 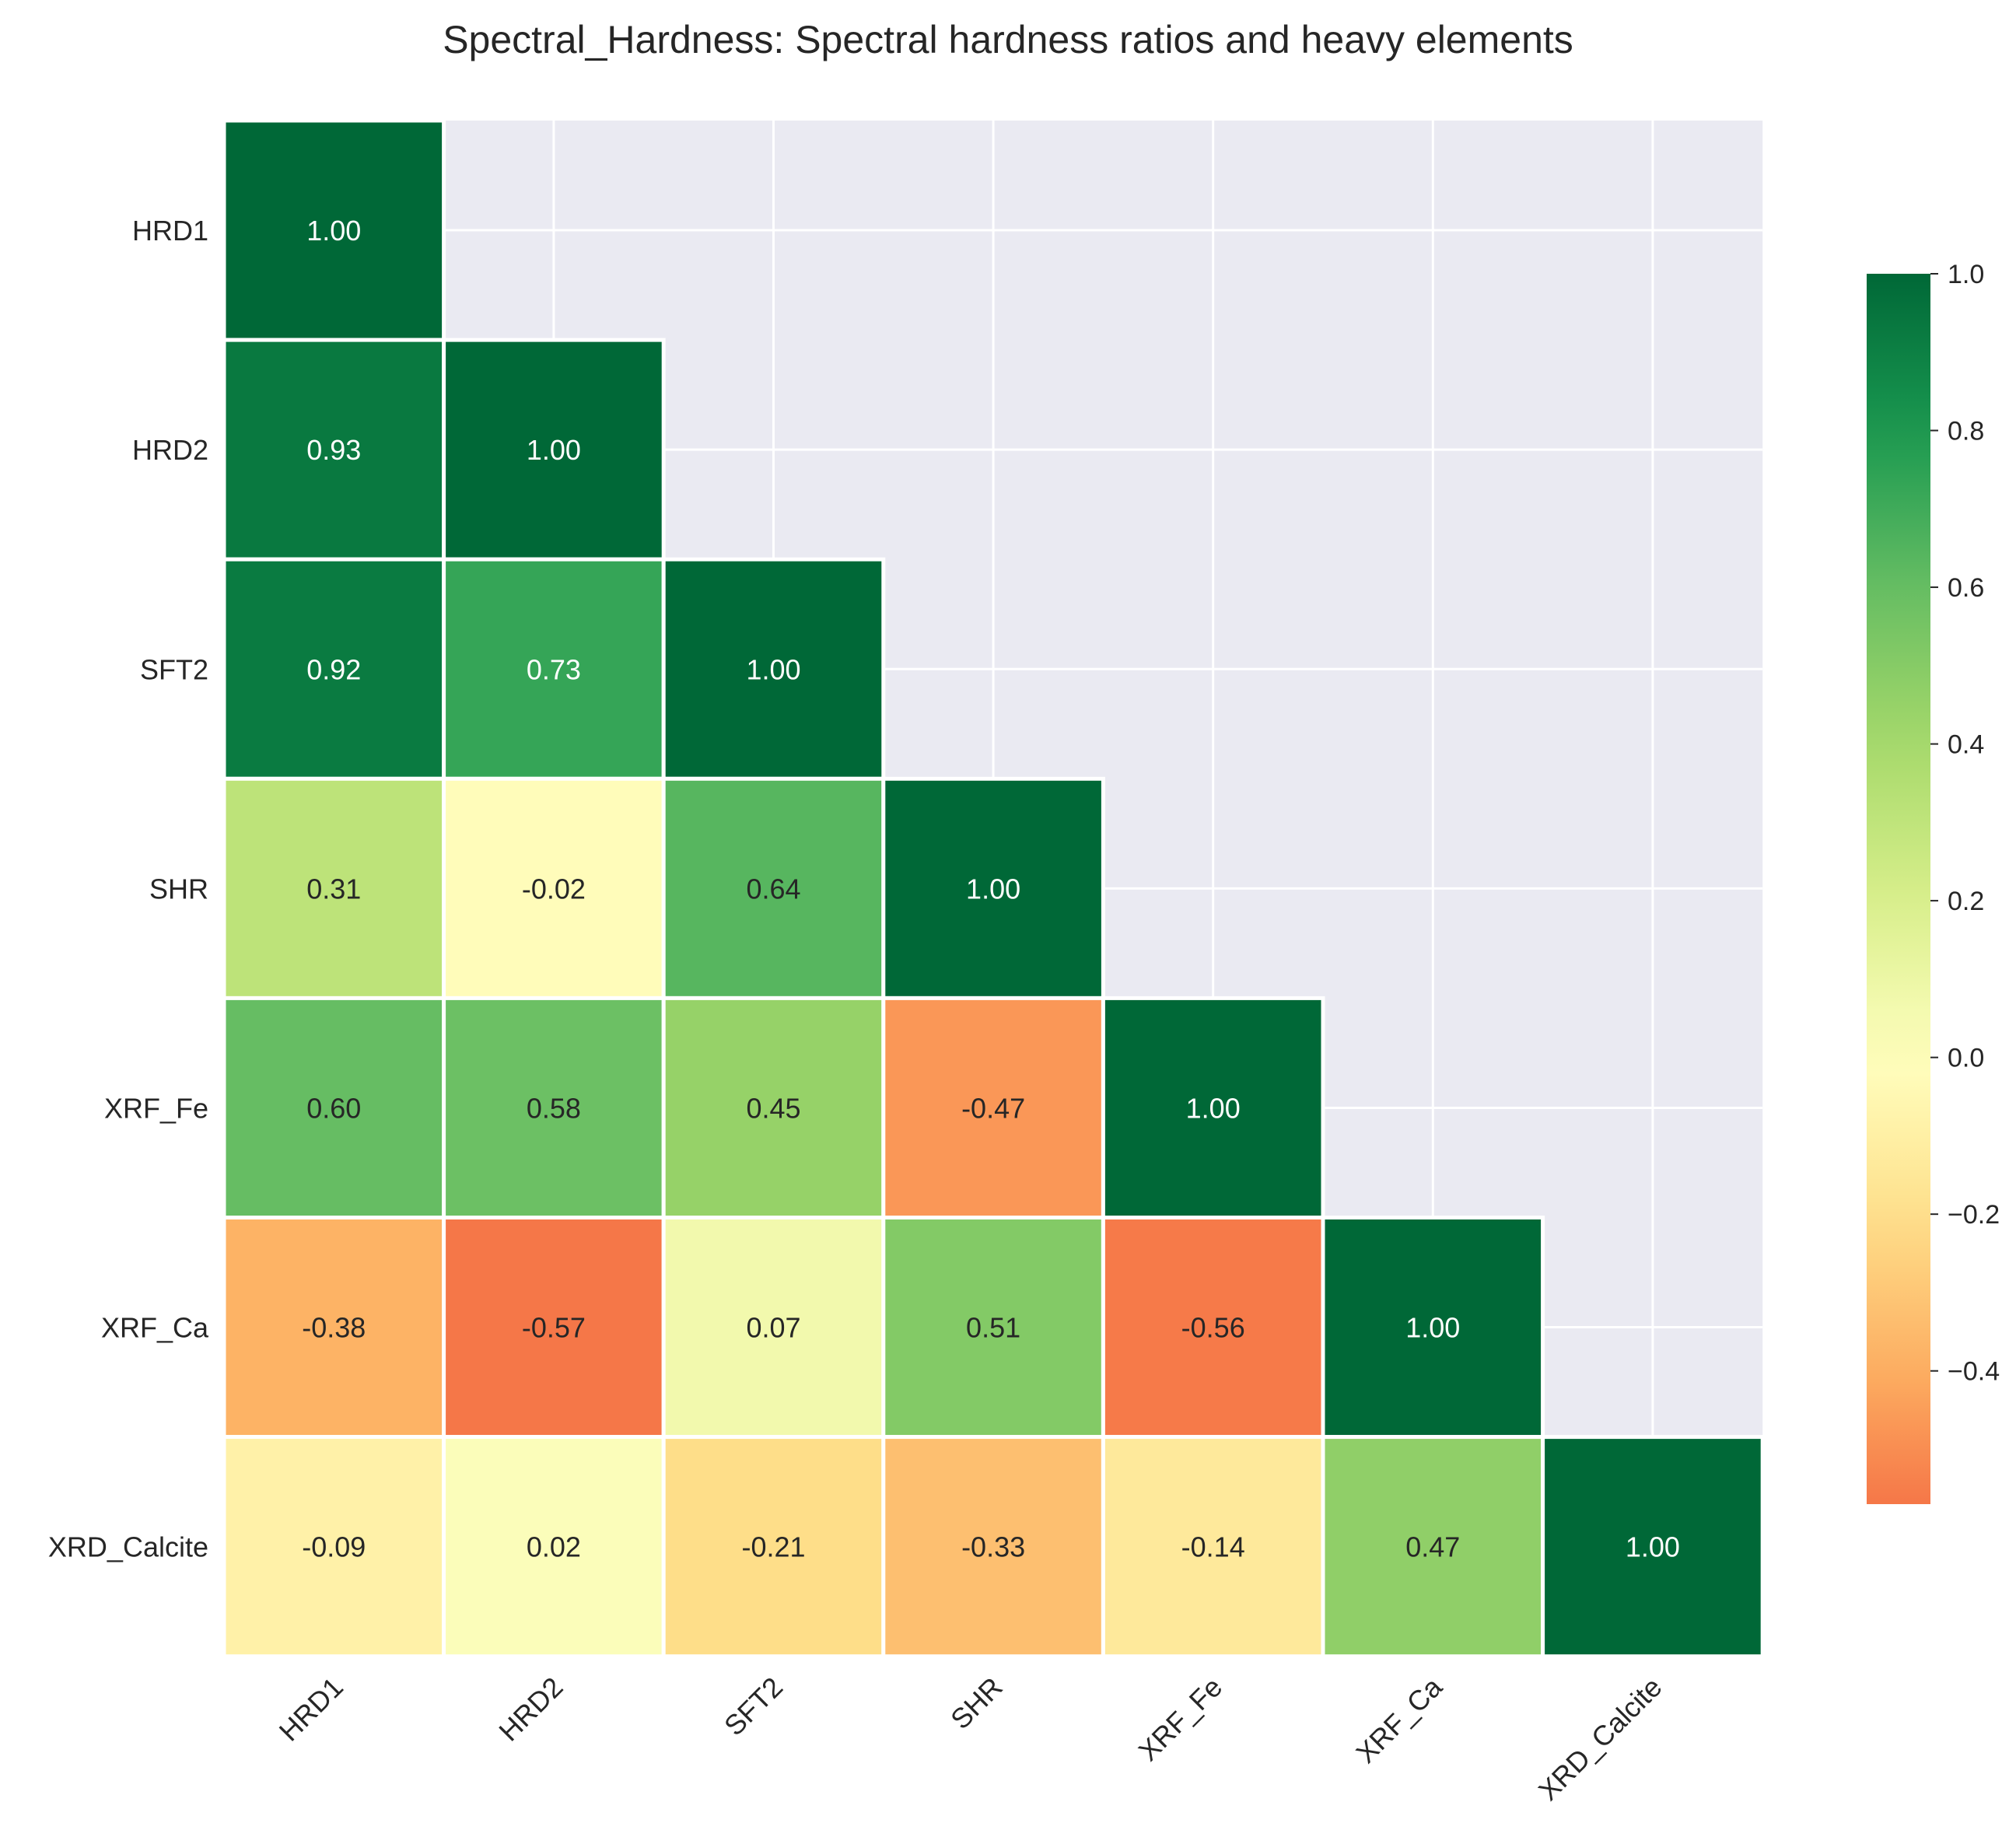 I want to click on heatmap-cell-xrf-ca-shr, so click(x=993, y=1328).